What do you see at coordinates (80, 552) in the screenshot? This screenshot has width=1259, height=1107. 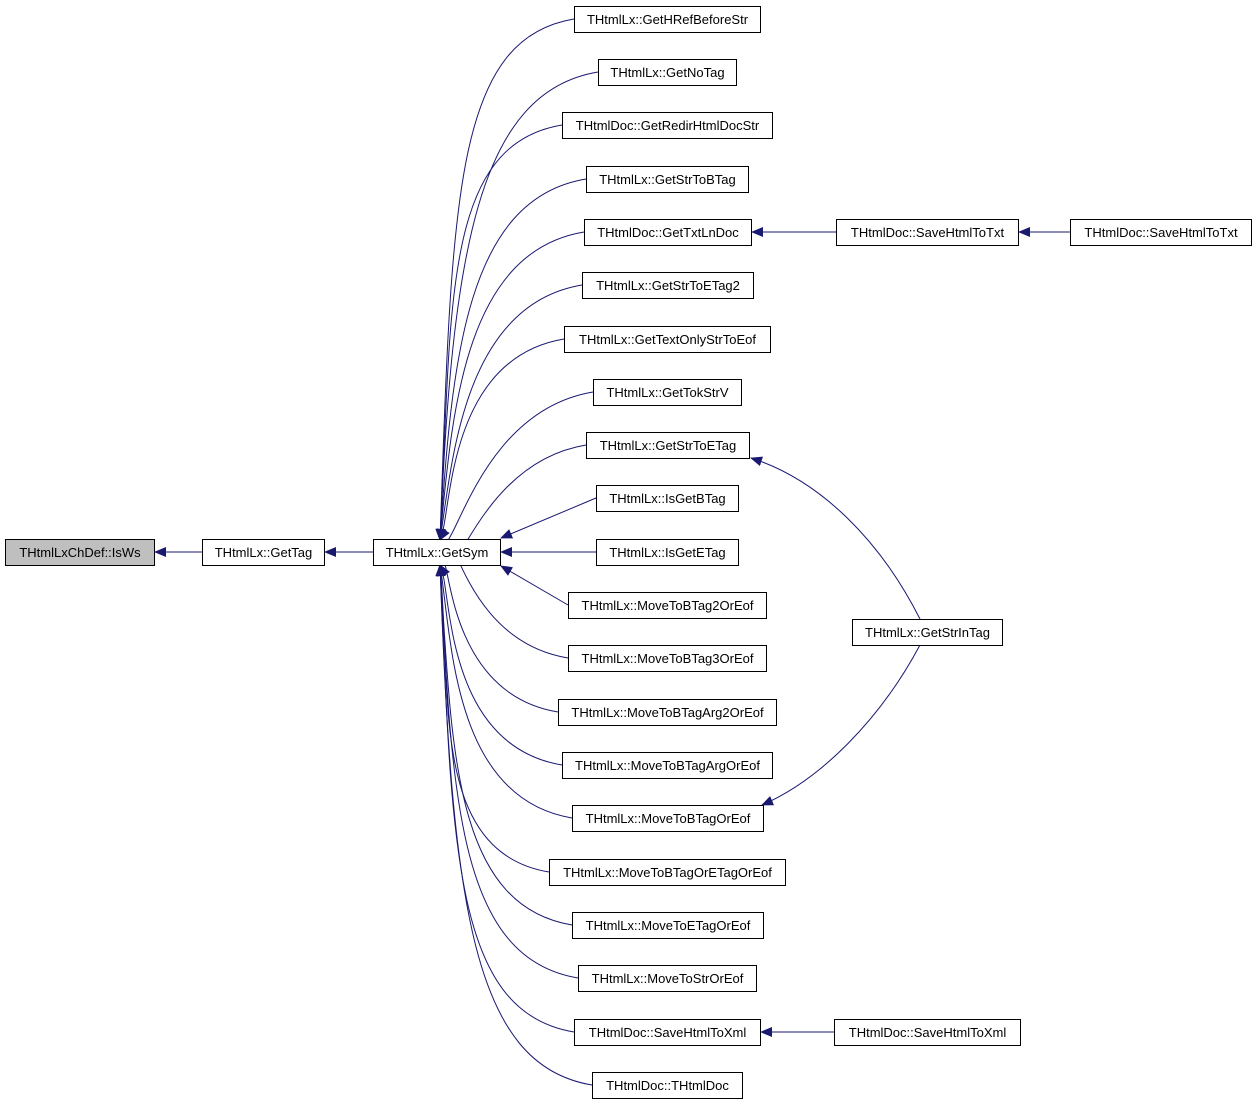 I see `node-thtmllxchdef-isws: THtmlLxChDef::IsWs` at bounding box center [80, 552].